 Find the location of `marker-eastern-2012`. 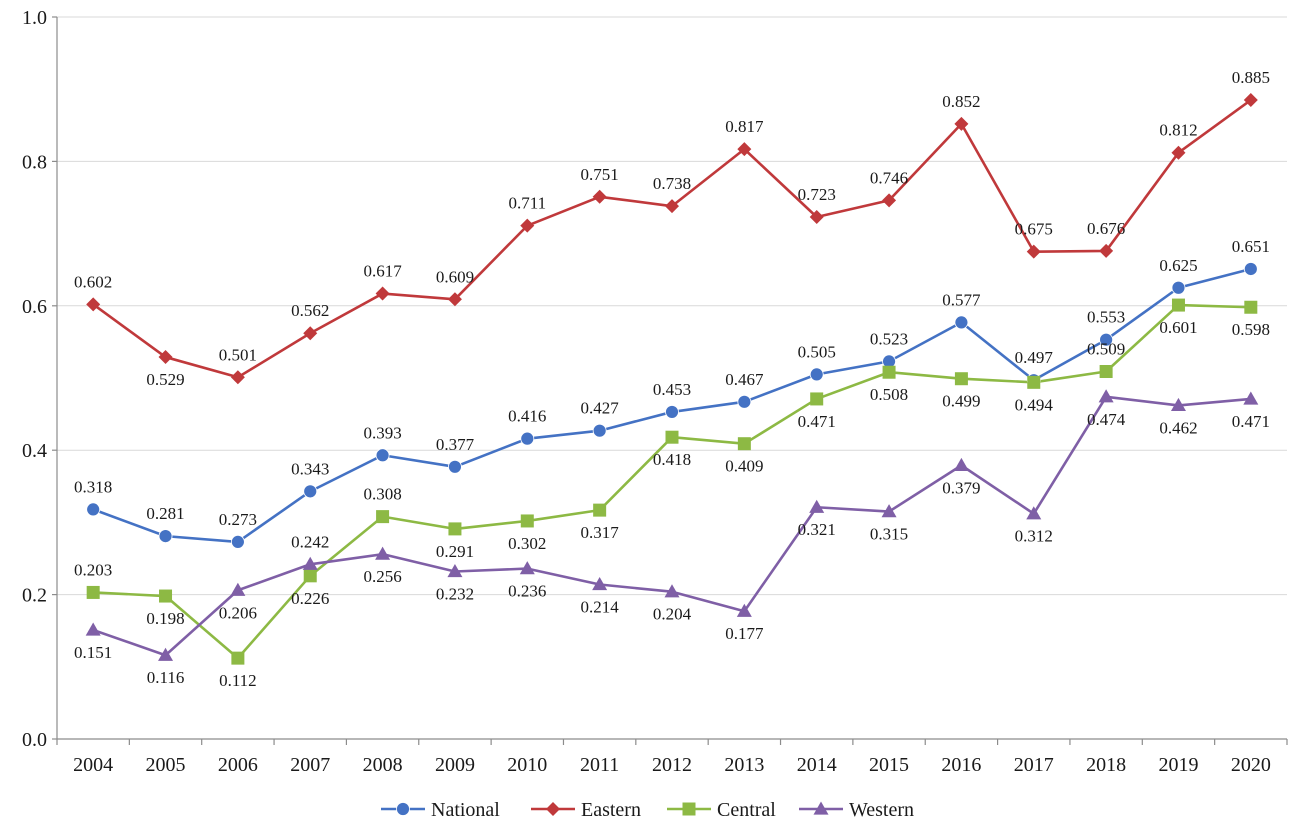

marker-eastern-2012 is located at coordinates (672, 206).